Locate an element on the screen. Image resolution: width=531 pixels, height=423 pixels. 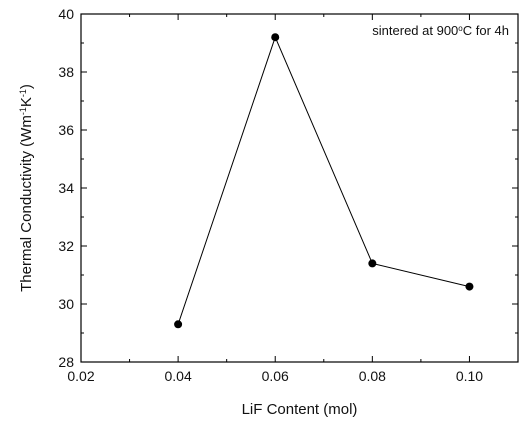
chart-annotation: sintered at 900oC for 4h is located at coordinates (440, 30).